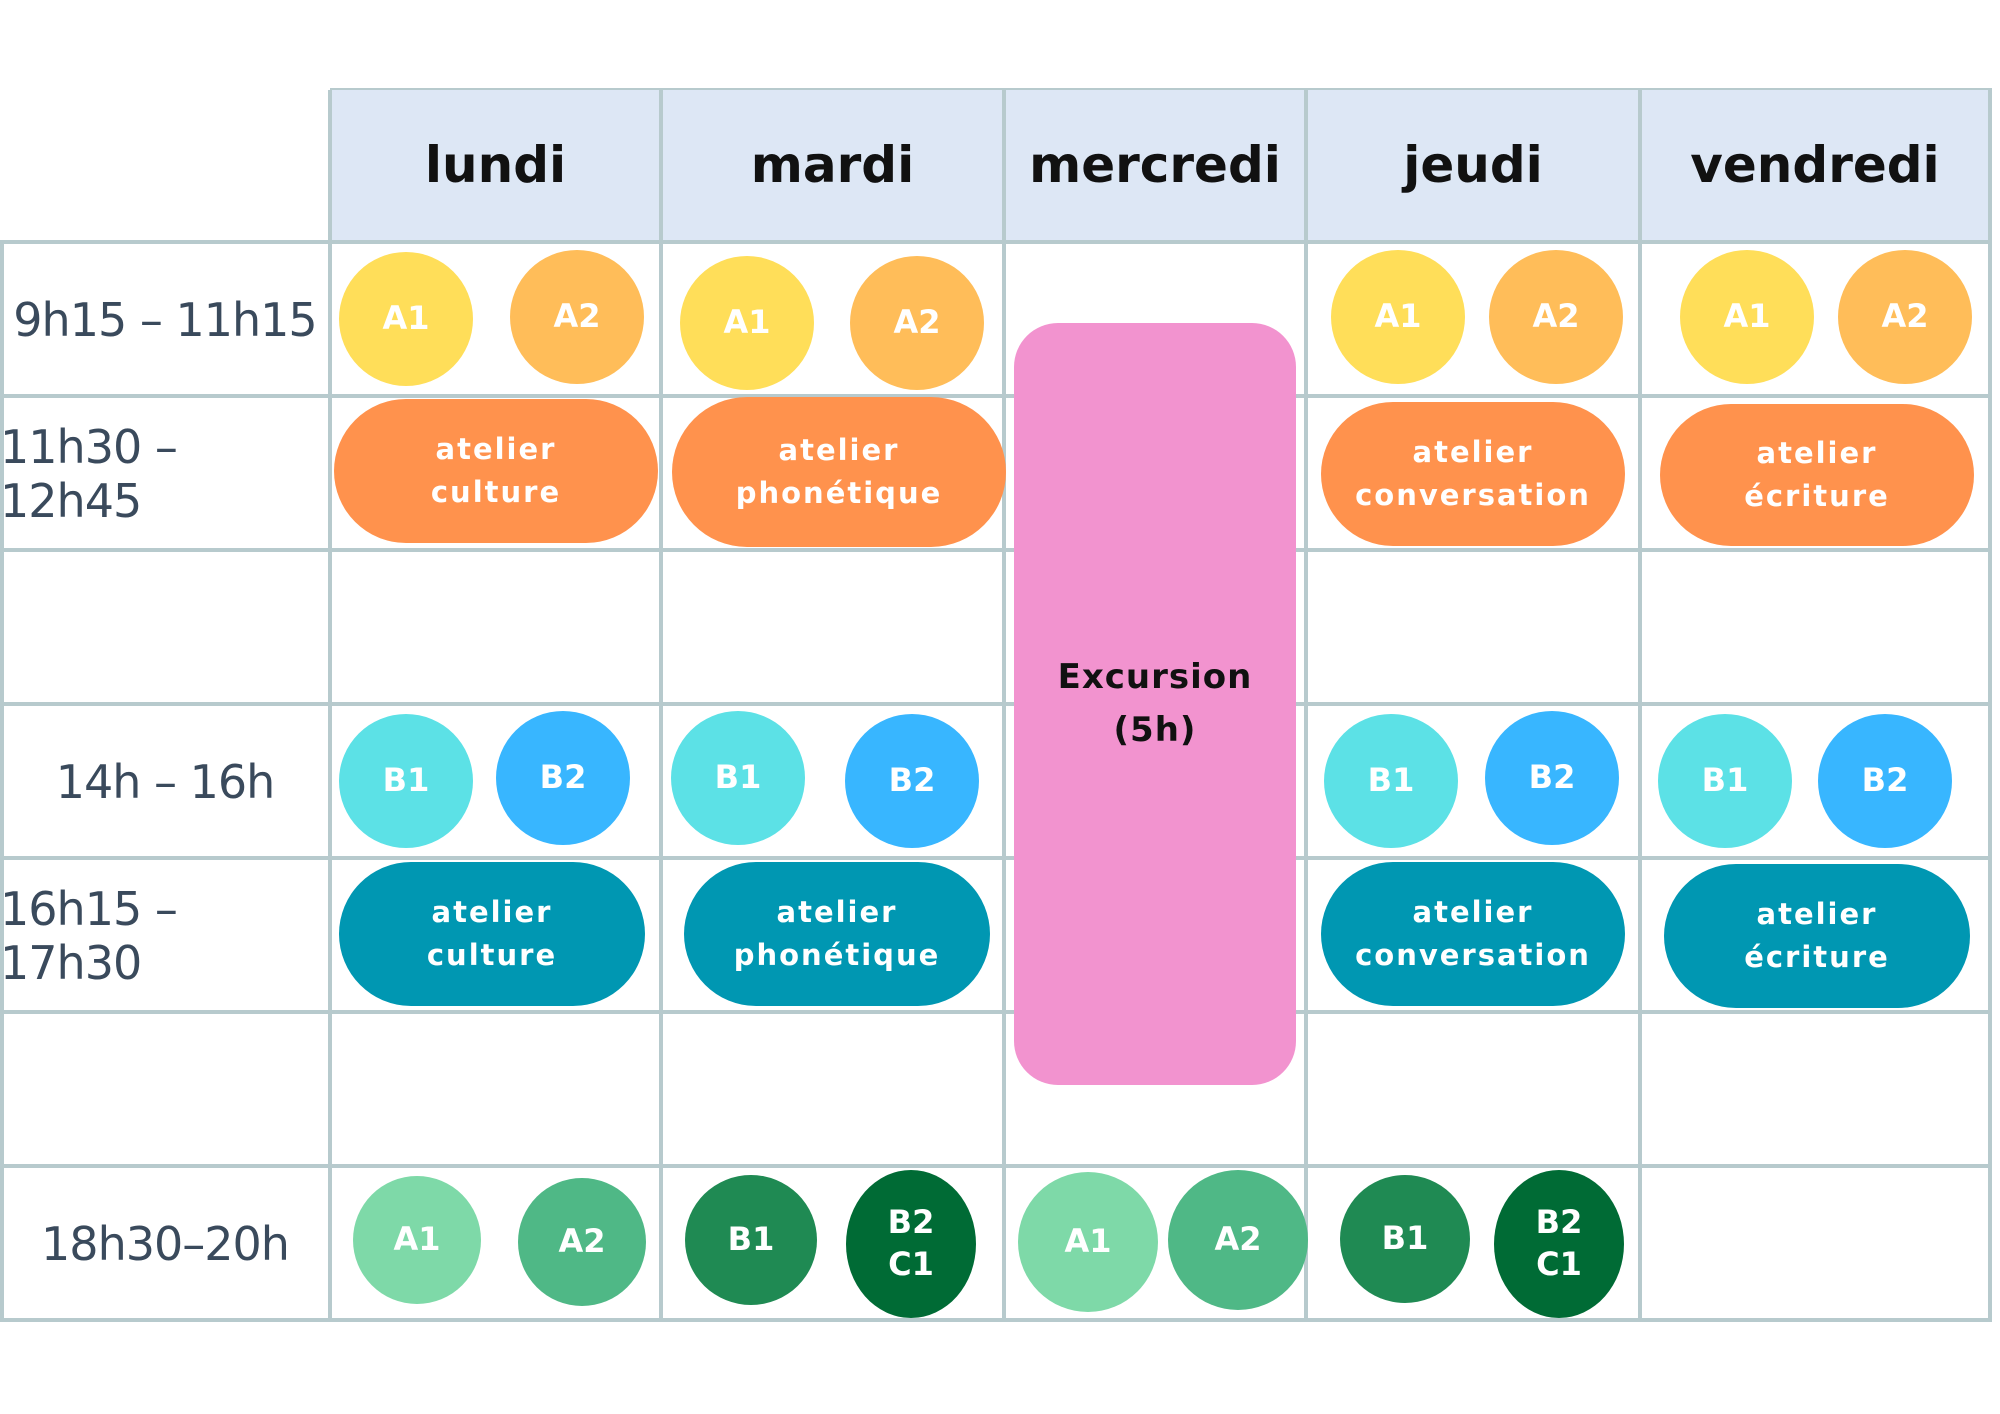 The height and width of the screenshot is (1414, 2000). I want to click on badge-mardi-a1: A1, so click(747, 323).